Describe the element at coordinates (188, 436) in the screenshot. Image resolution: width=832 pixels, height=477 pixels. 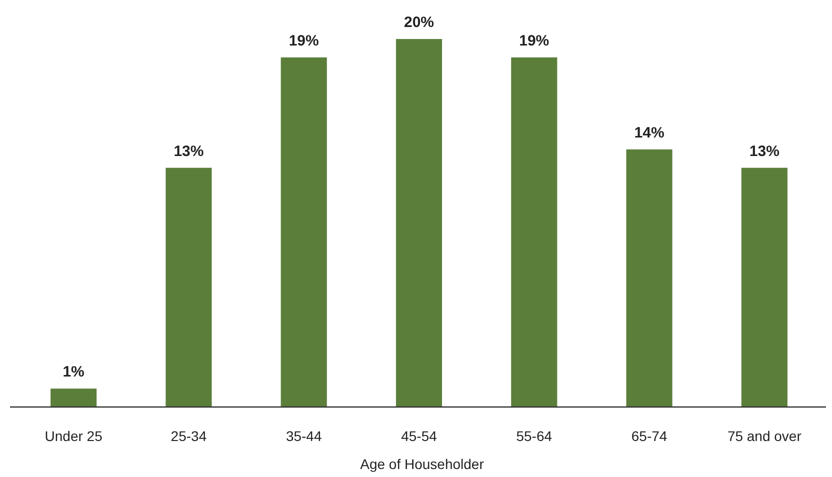
I see `x-tick-label: 25-34` at that location.